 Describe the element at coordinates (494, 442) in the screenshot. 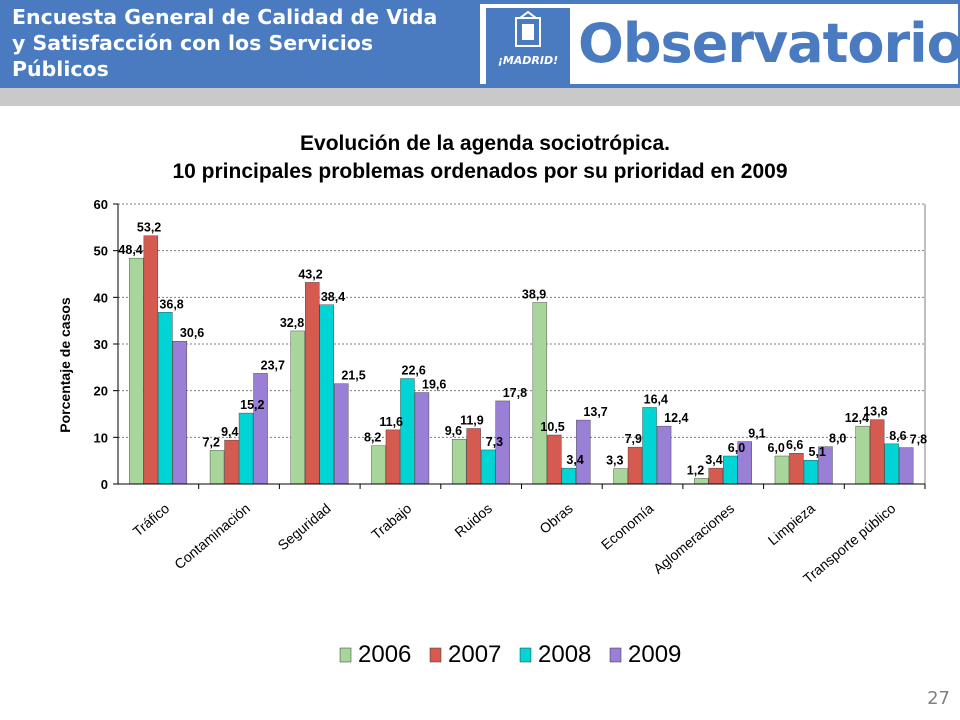

I see `data-label: 7,3` at that location.